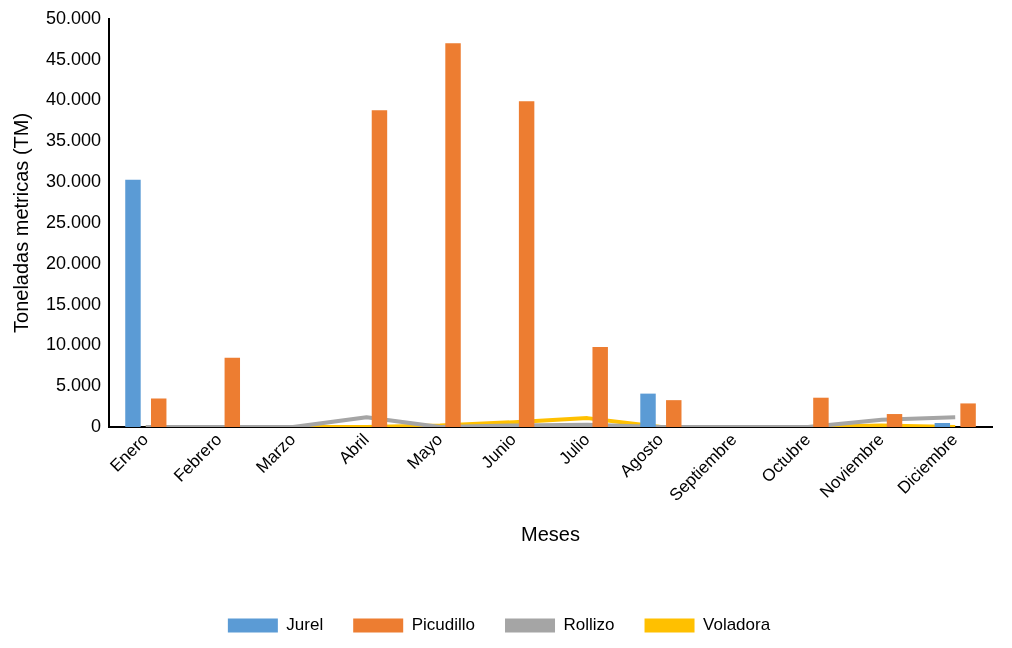  What do you see at coordinates (443, 625) in the screenshot?
I see `legend-label: Picudillo` at bounding box center [443, 625].